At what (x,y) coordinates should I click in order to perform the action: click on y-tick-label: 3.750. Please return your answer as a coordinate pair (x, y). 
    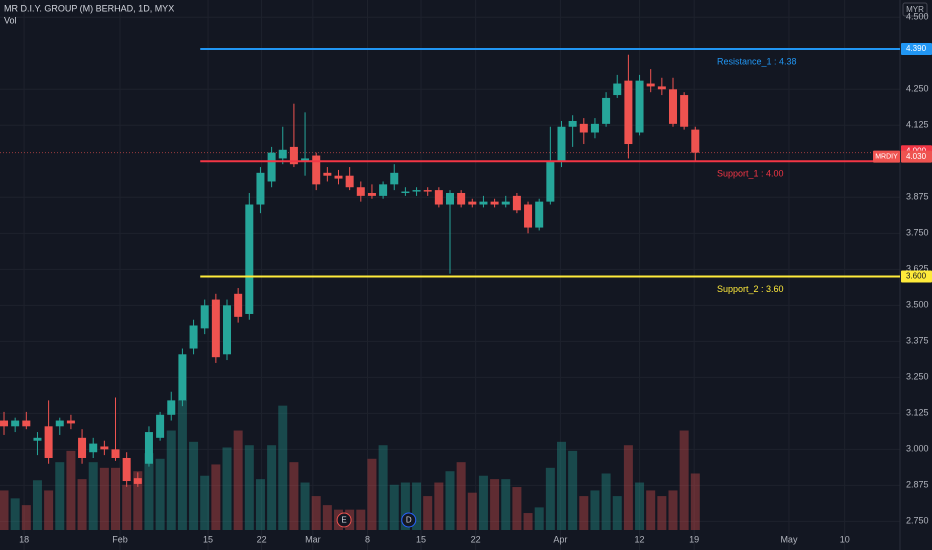
    Looking at the image, I should click on (917, 233).